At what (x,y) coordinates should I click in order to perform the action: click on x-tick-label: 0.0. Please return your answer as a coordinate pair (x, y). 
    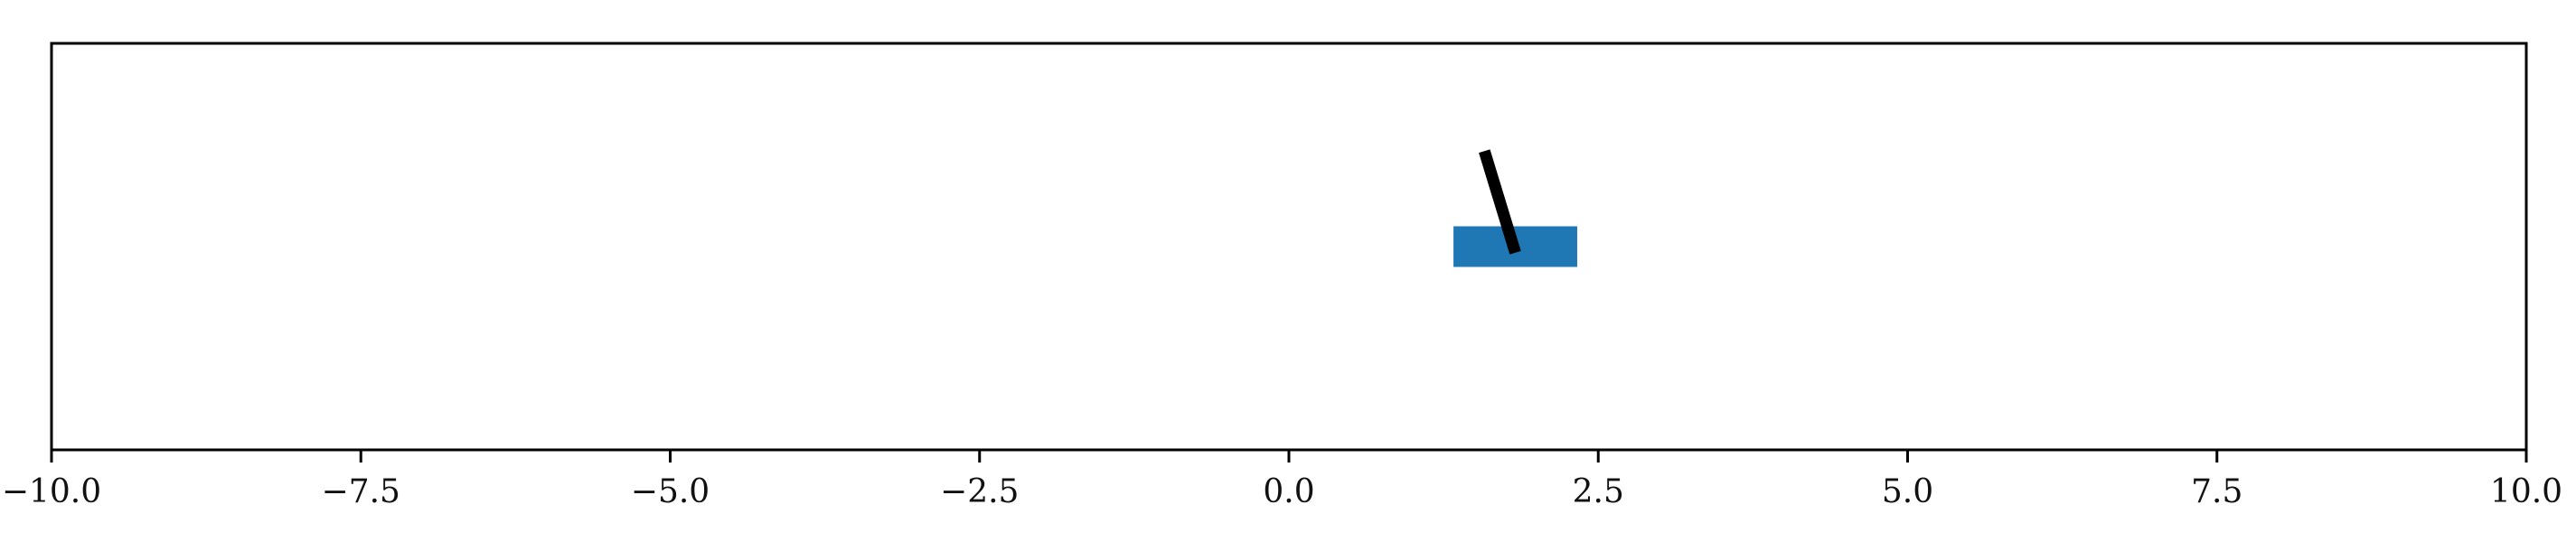
    Looking at the image, I should click on (1289, 491).